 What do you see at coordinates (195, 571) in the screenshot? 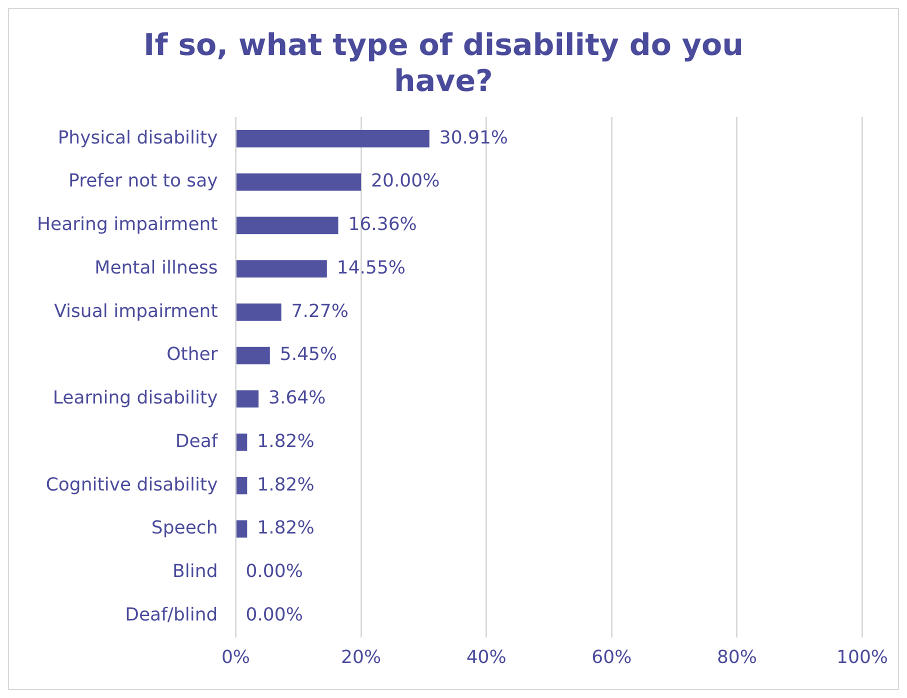
I see `y-tick-label: Blind` at bounding box center [195, 571].